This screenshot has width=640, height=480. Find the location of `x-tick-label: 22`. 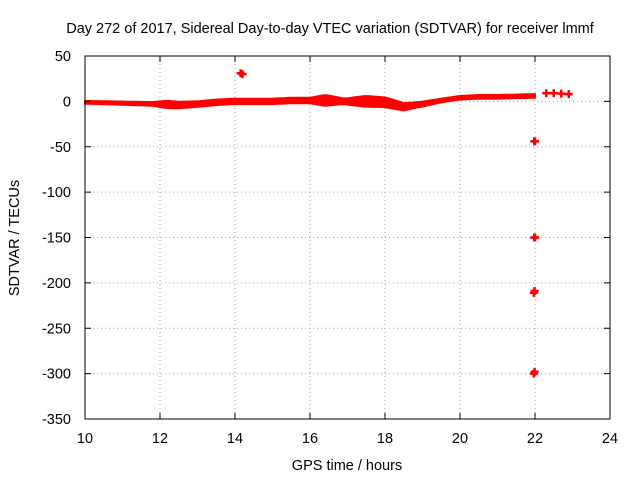

x-tick-label: 22 is located at coordinates (535, 439).